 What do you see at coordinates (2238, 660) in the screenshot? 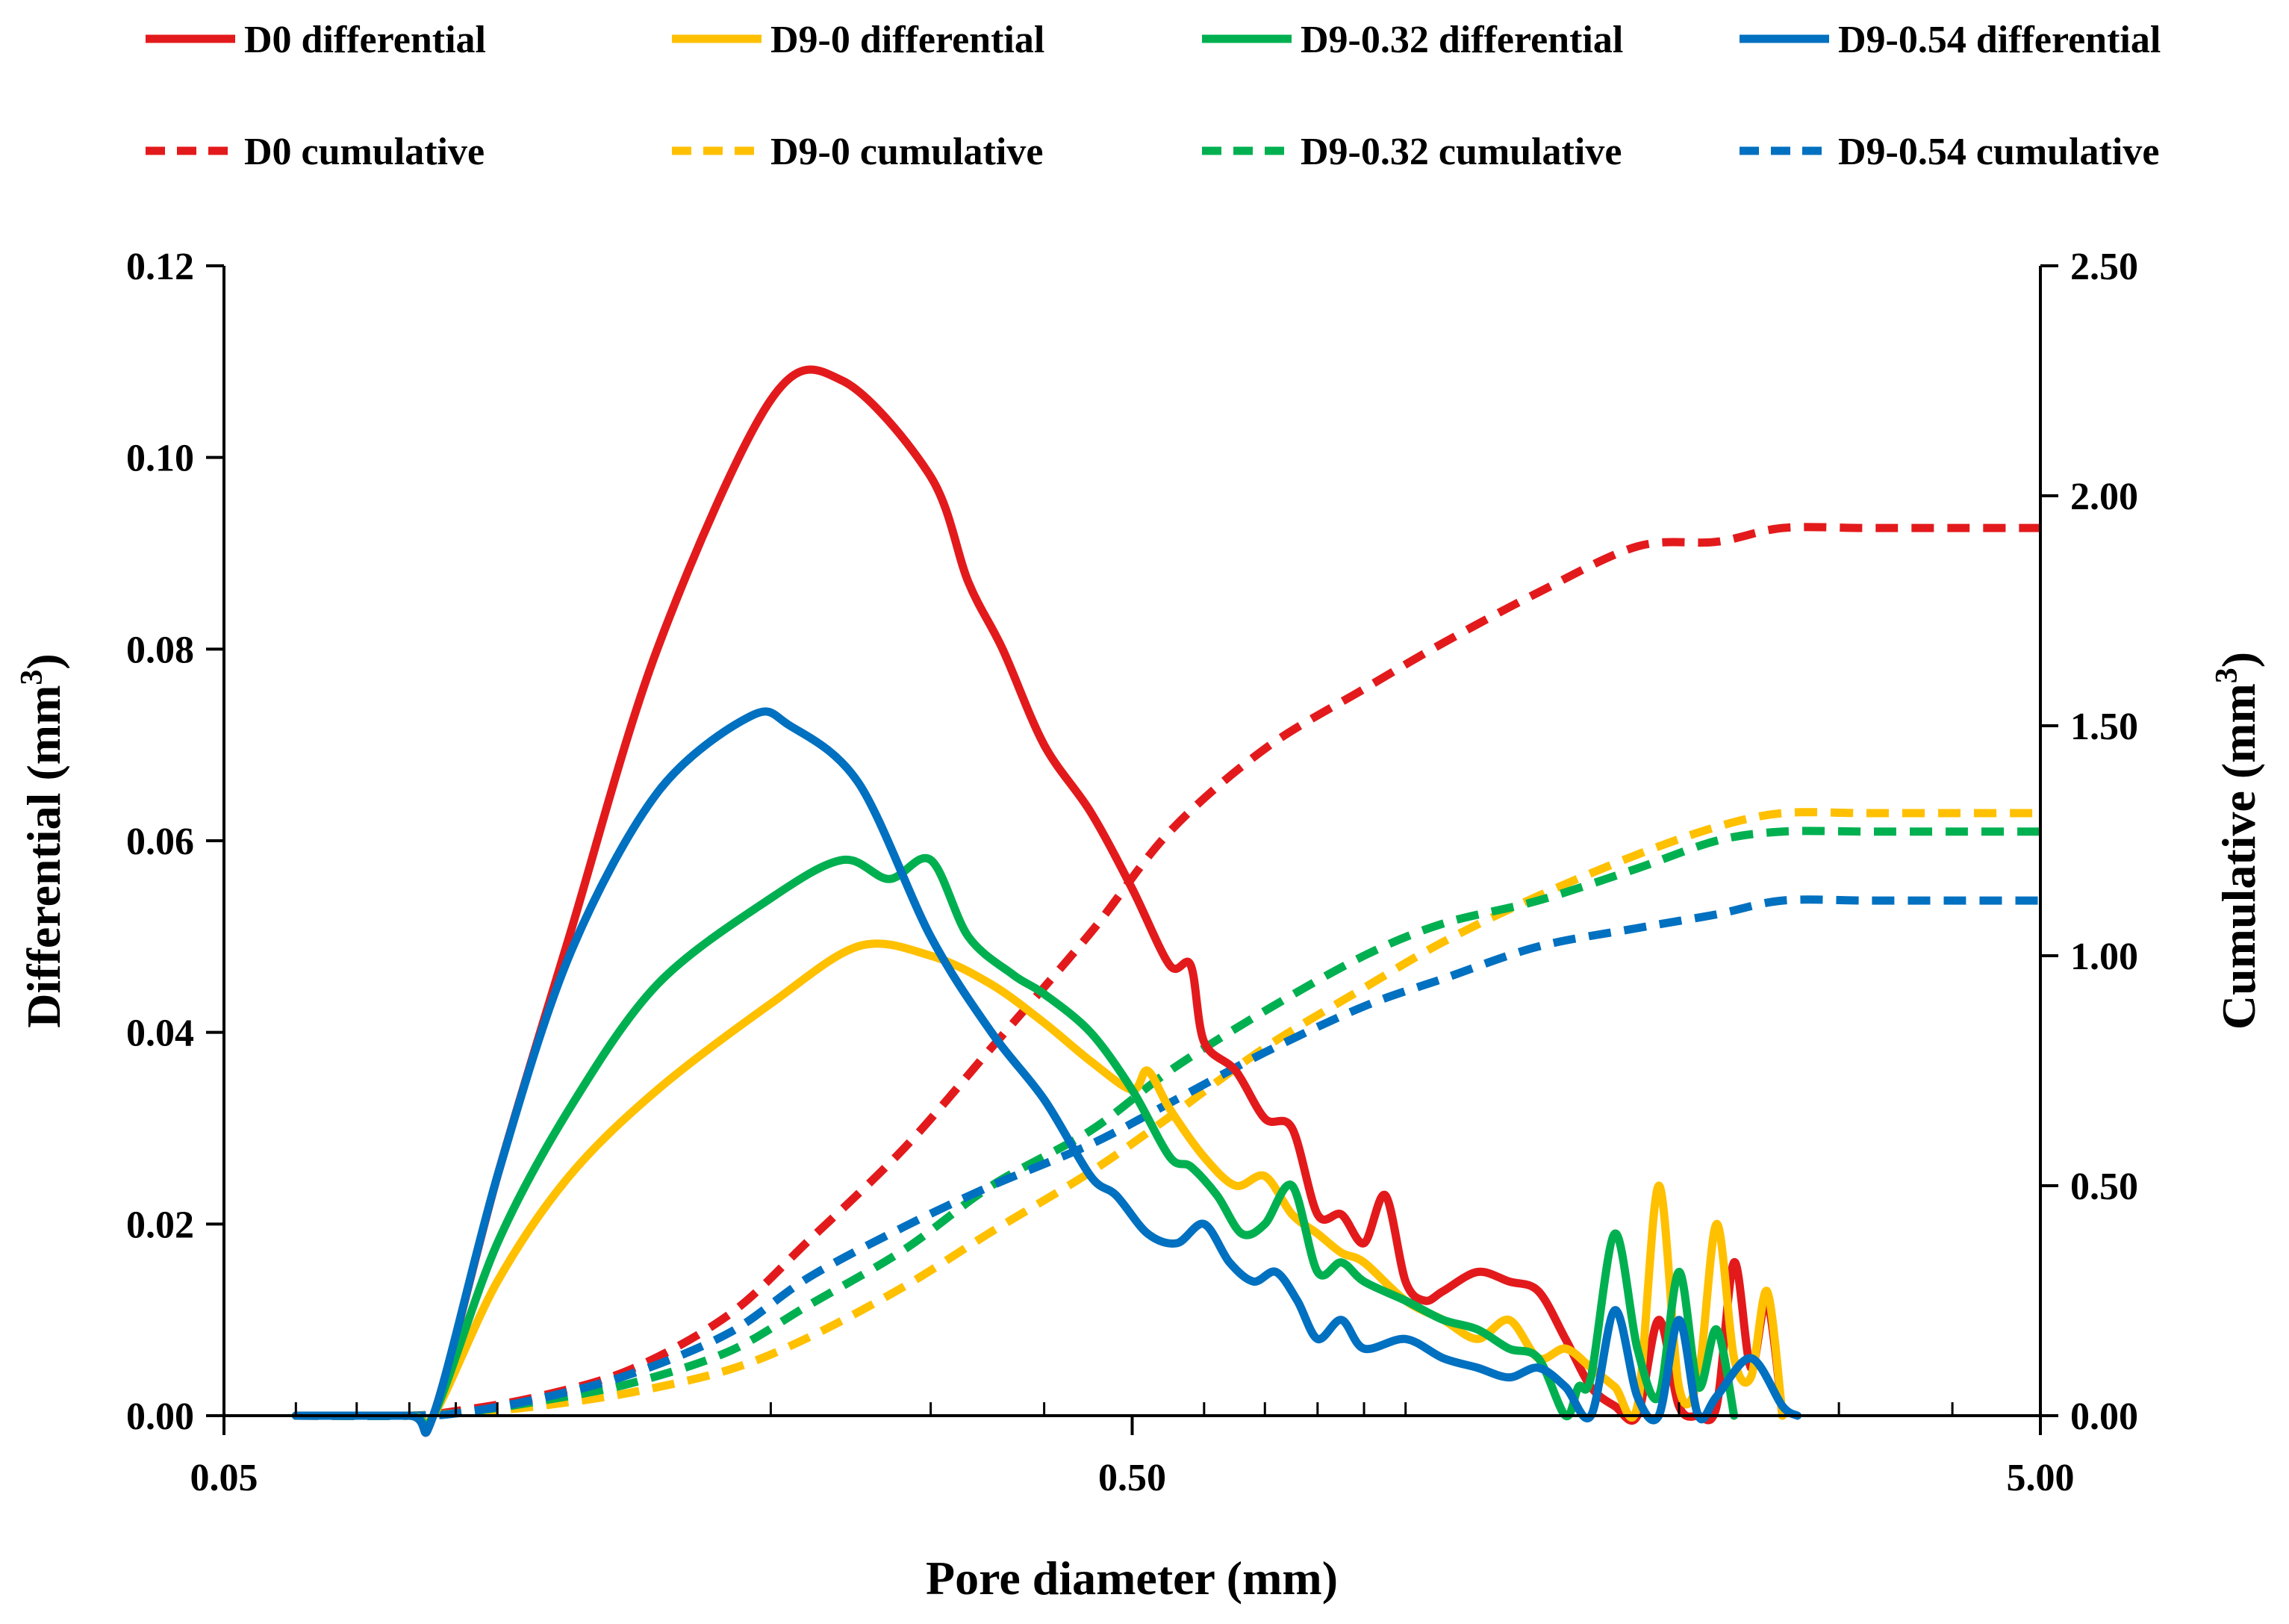
I see `y-right-axis-title-close: )` at bounding box center [2238, 660].